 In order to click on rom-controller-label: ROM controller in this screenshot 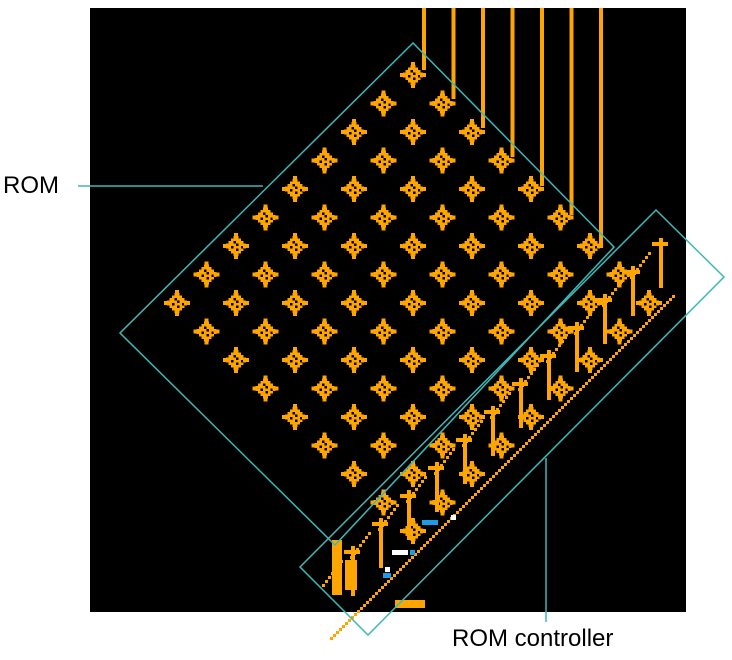, I will do `click(533, 638)`.